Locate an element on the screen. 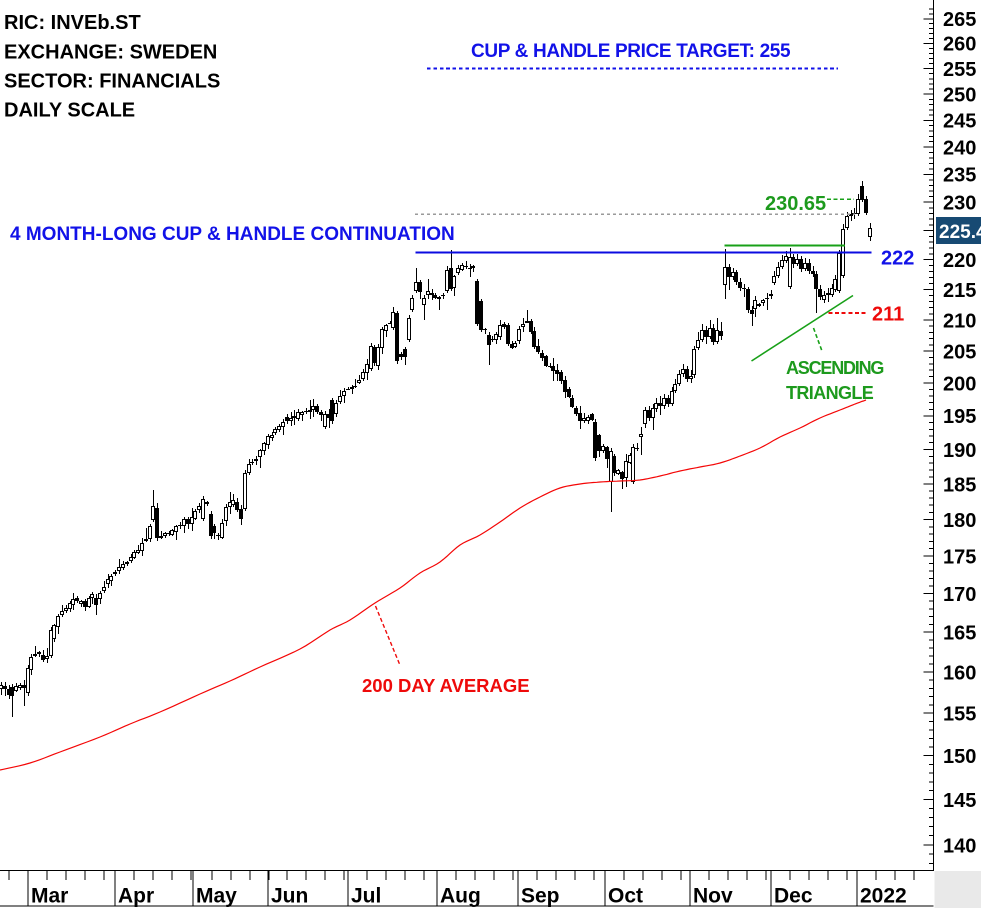 The image size is (981, 908). svg-text: 240 is located at coordinates (959, 148).